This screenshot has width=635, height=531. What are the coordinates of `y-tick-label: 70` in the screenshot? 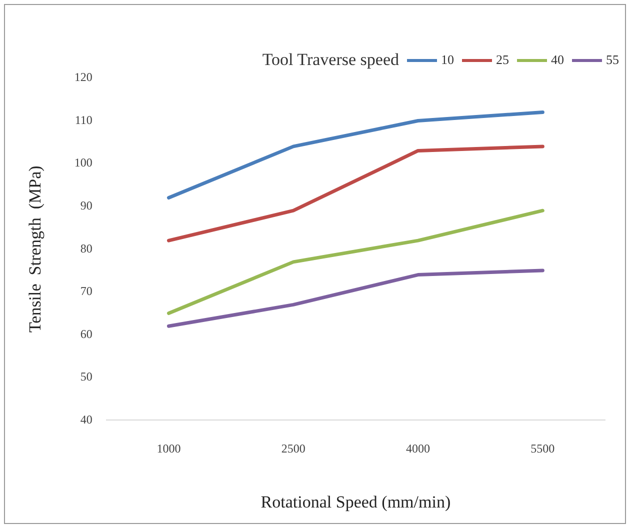 It's located at (86, 291).